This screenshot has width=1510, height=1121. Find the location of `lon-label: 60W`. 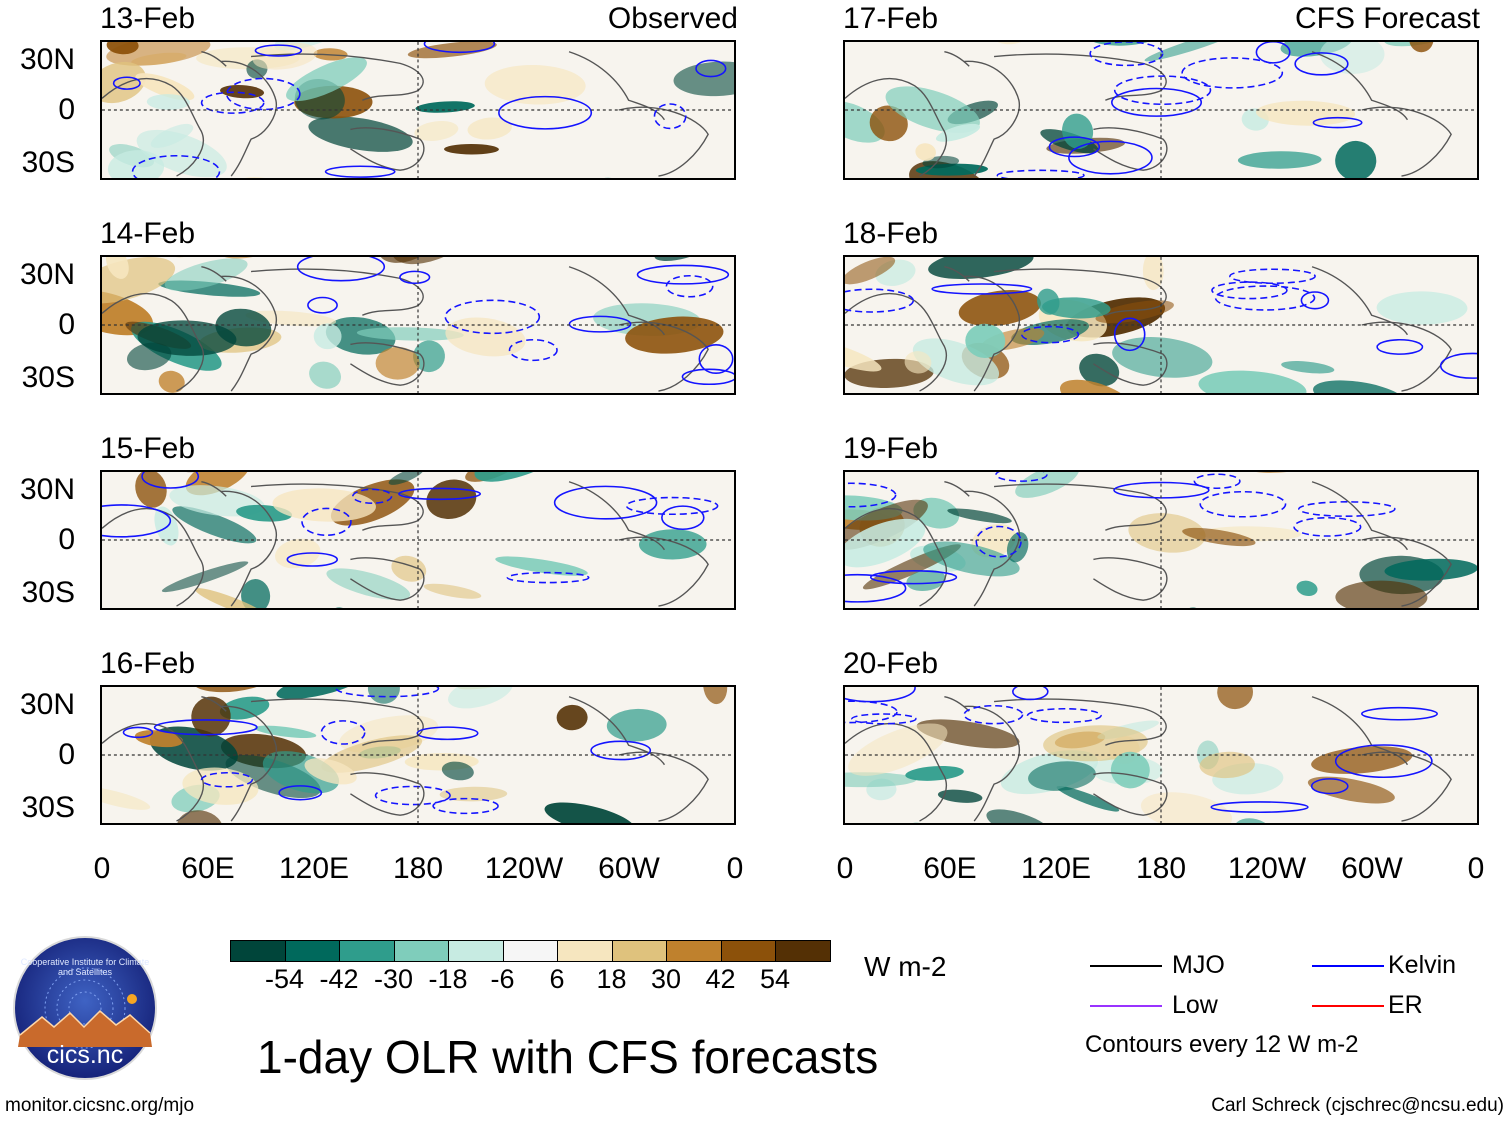

lon-label: 60W is located at coordinates (1372, 868).